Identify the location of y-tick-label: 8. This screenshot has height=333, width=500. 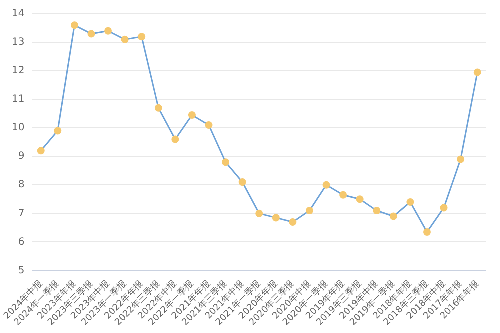
(21, 185).